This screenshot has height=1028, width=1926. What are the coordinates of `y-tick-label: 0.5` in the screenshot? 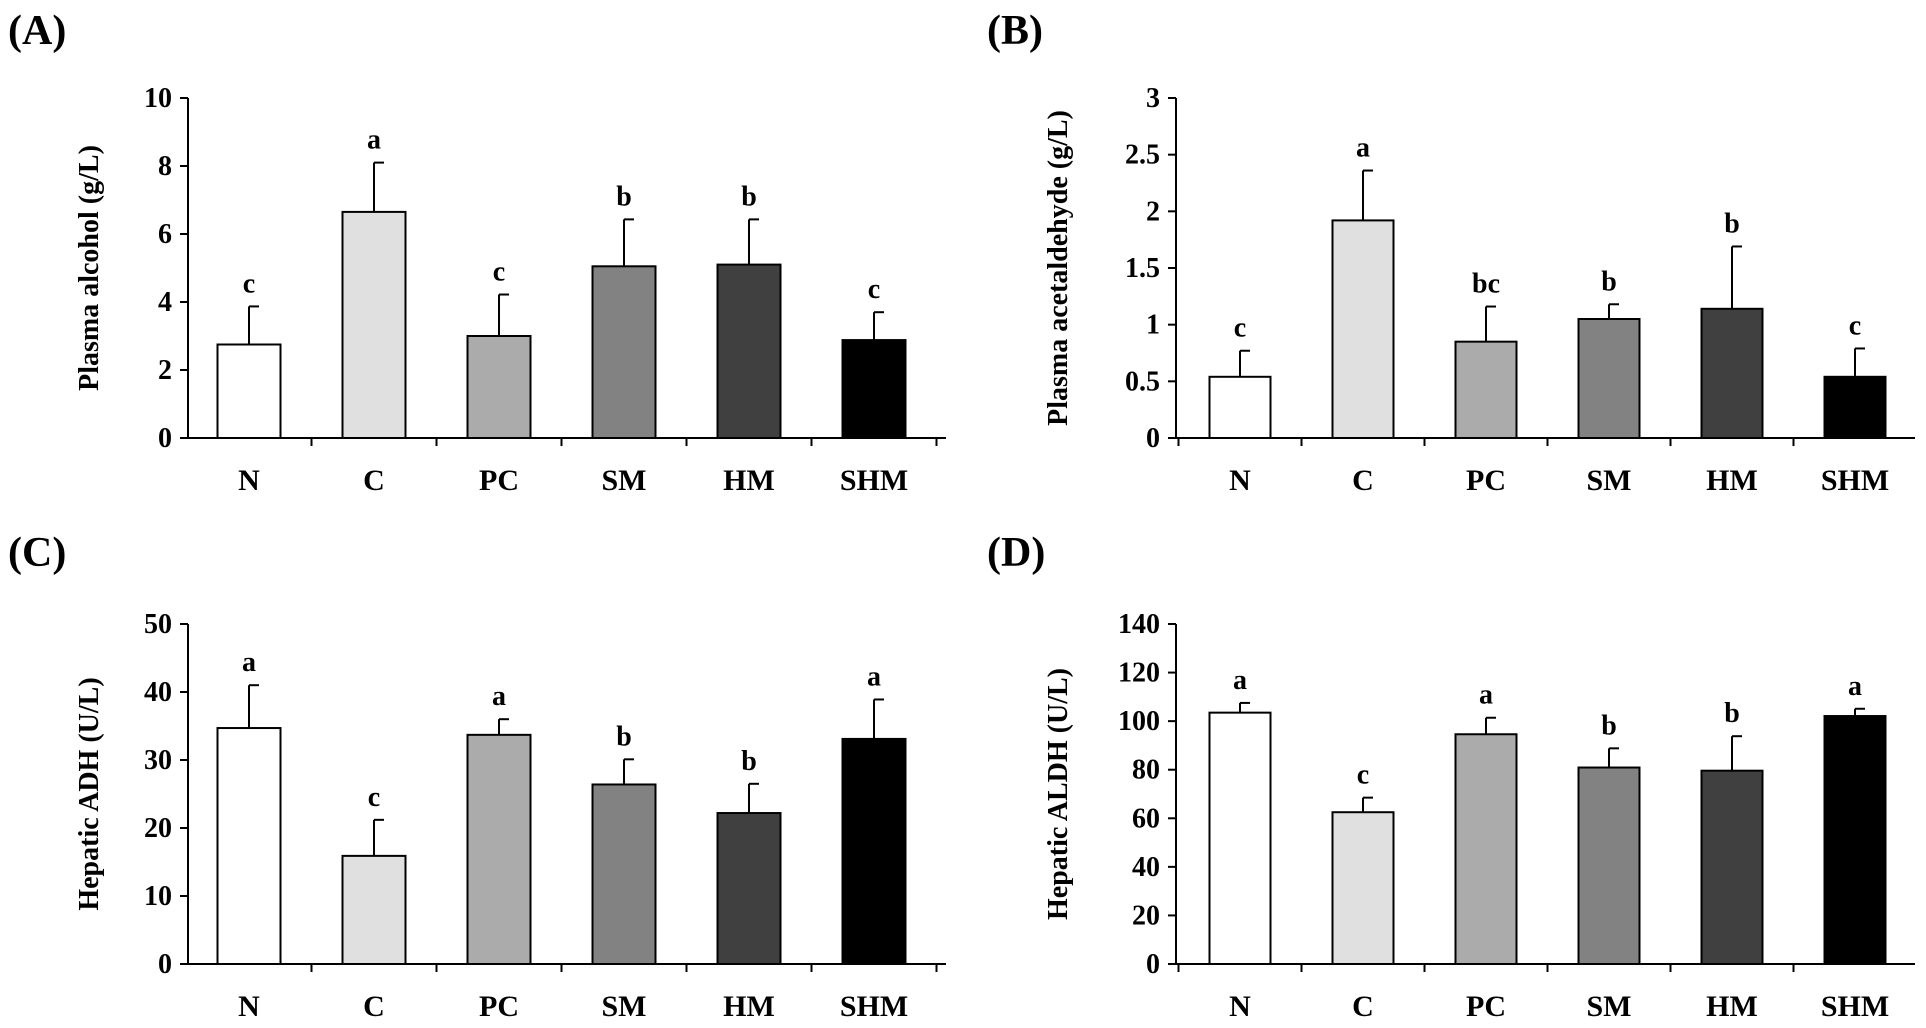 It's located at (1142, 381).